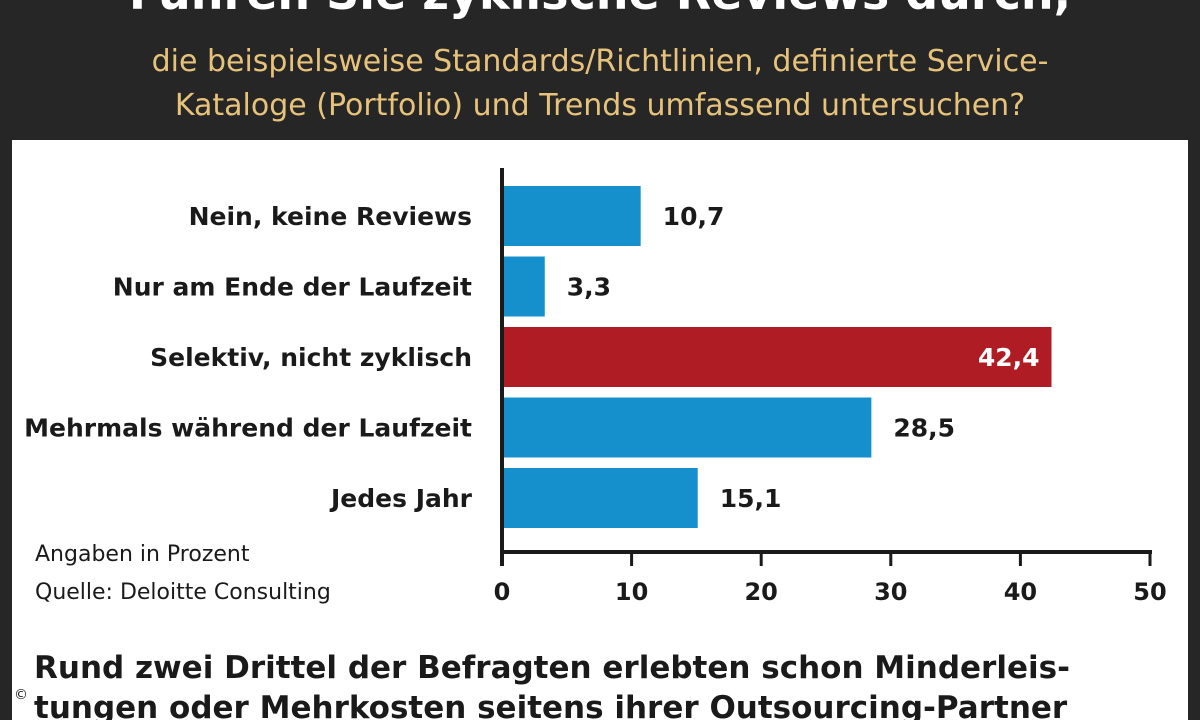 The width and height of the screenshot is (1200, 720). I want to click on category-label: Nur am Ende der Laufzeit, so click(292, 287).